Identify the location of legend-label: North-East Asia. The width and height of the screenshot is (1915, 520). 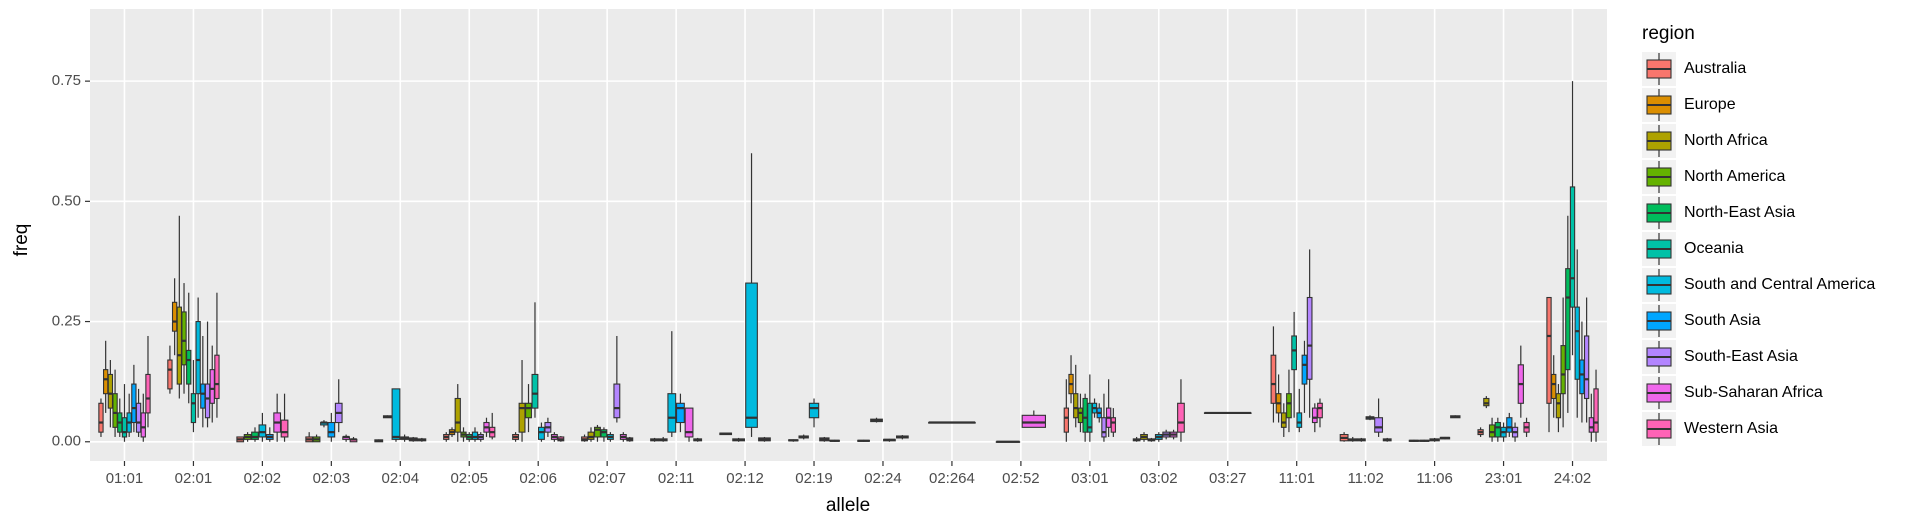
(1739, 212).